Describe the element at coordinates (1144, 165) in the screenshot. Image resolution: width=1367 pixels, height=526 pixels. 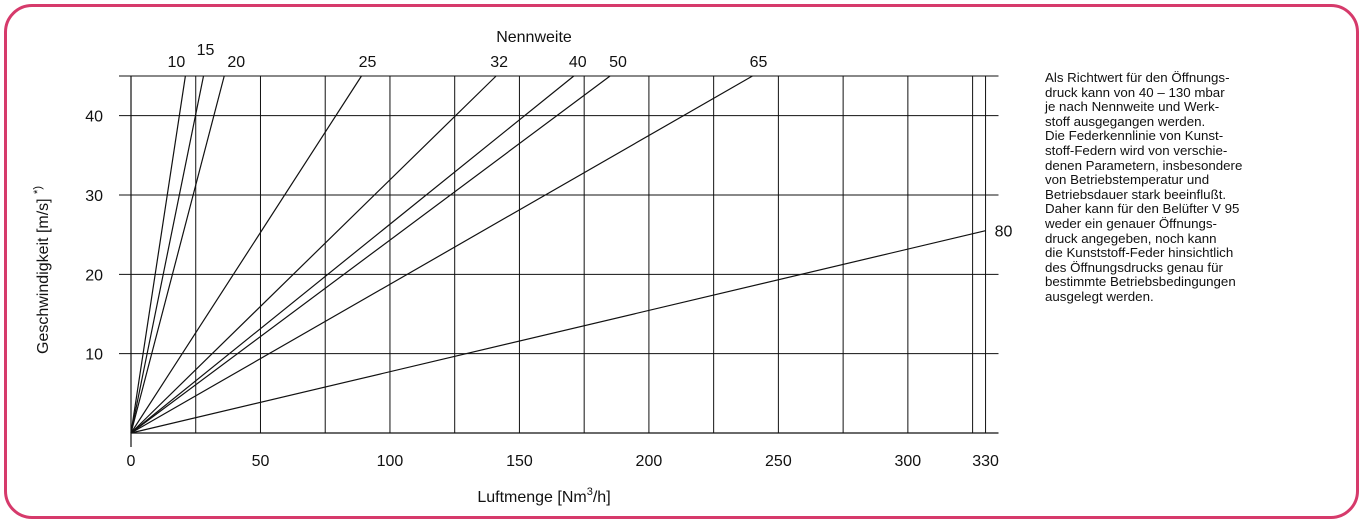
I see `note-line: denen Parametern, insbesondere` at that location.